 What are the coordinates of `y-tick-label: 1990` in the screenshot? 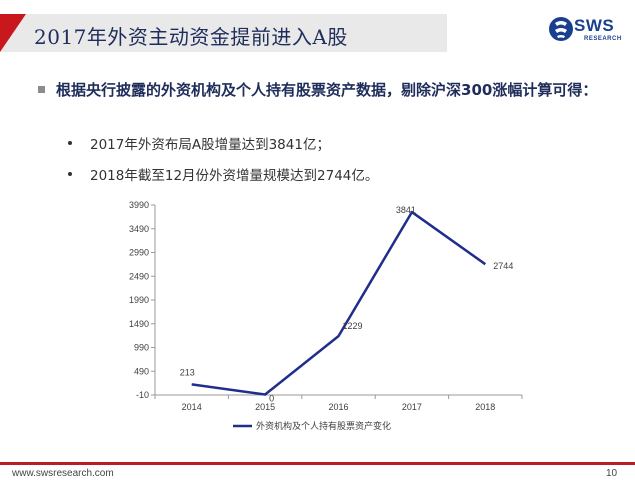 It's located at (139, 300).